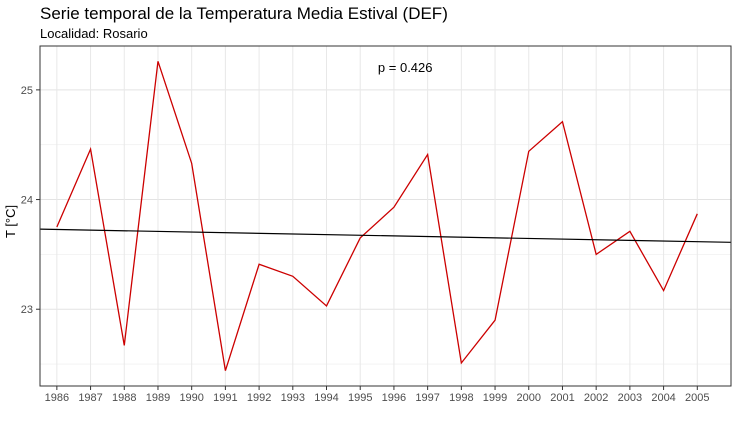 This screenshot has width=737, height=425. I want to click on y-tick-label: 25, so click(27, 91).